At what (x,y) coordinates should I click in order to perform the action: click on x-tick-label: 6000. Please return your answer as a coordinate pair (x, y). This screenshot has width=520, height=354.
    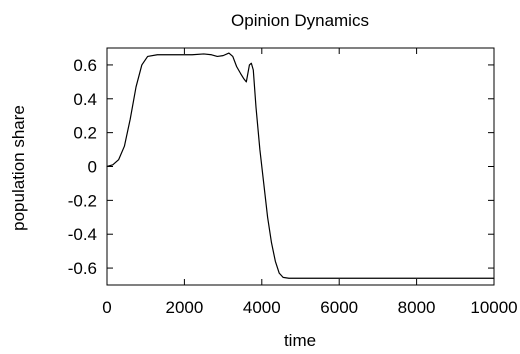
    Looking at the image, I should click on (339, 307).